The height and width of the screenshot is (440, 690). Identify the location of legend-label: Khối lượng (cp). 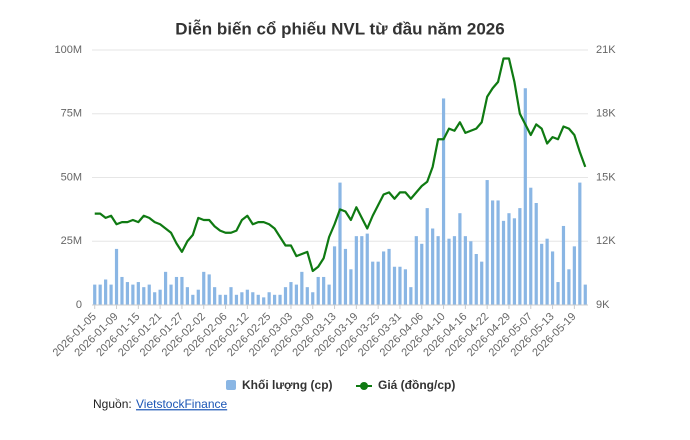
(287, 385).